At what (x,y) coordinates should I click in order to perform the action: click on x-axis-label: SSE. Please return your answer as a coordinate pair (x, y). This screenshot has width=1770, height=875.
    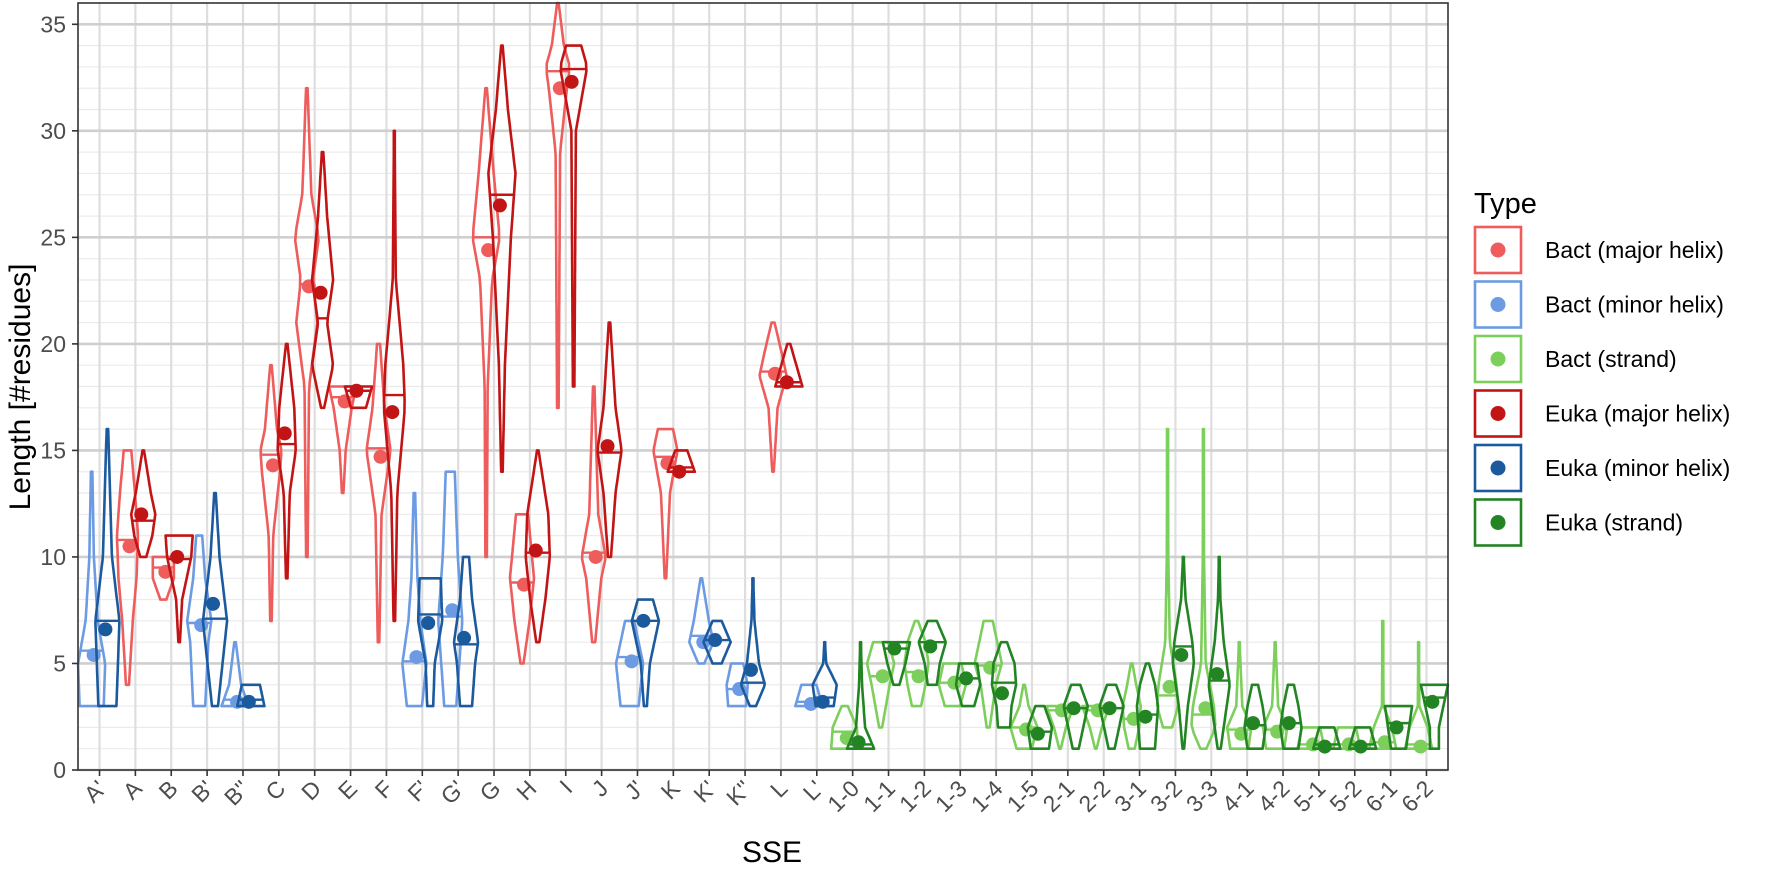
    Looking at the image, I should click on (772, 852).